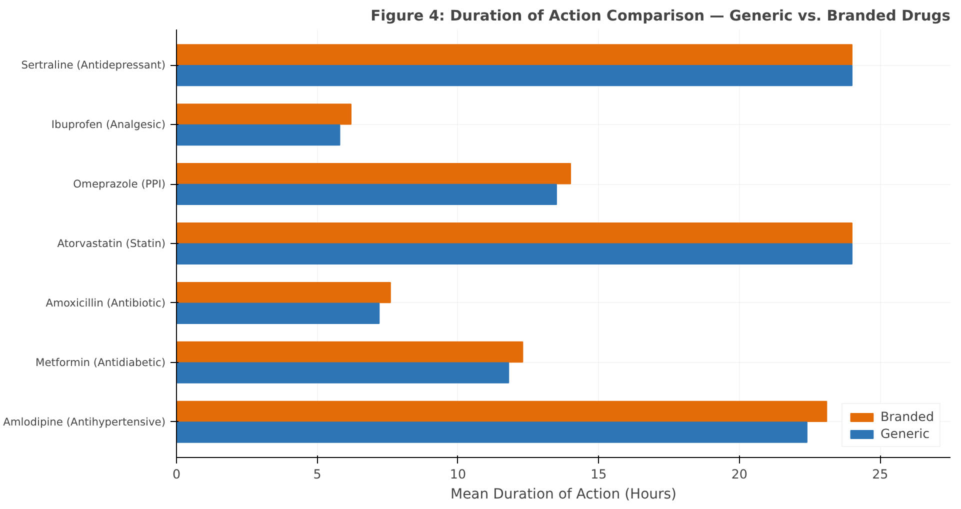 The height and width of the screenshot is (509, 961). I want to click on y-tick-label: Atorvastatin (Statin), so click(111, 243).